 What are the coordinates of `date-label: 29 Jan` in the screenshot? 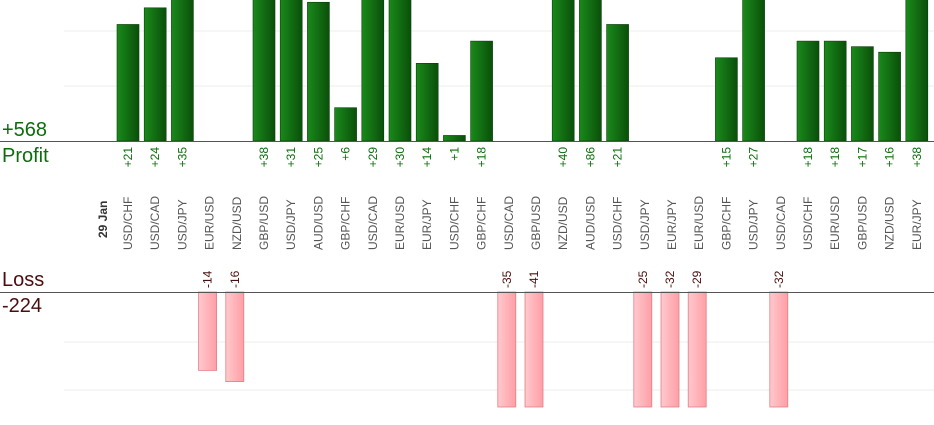 It's located at (103, 219).